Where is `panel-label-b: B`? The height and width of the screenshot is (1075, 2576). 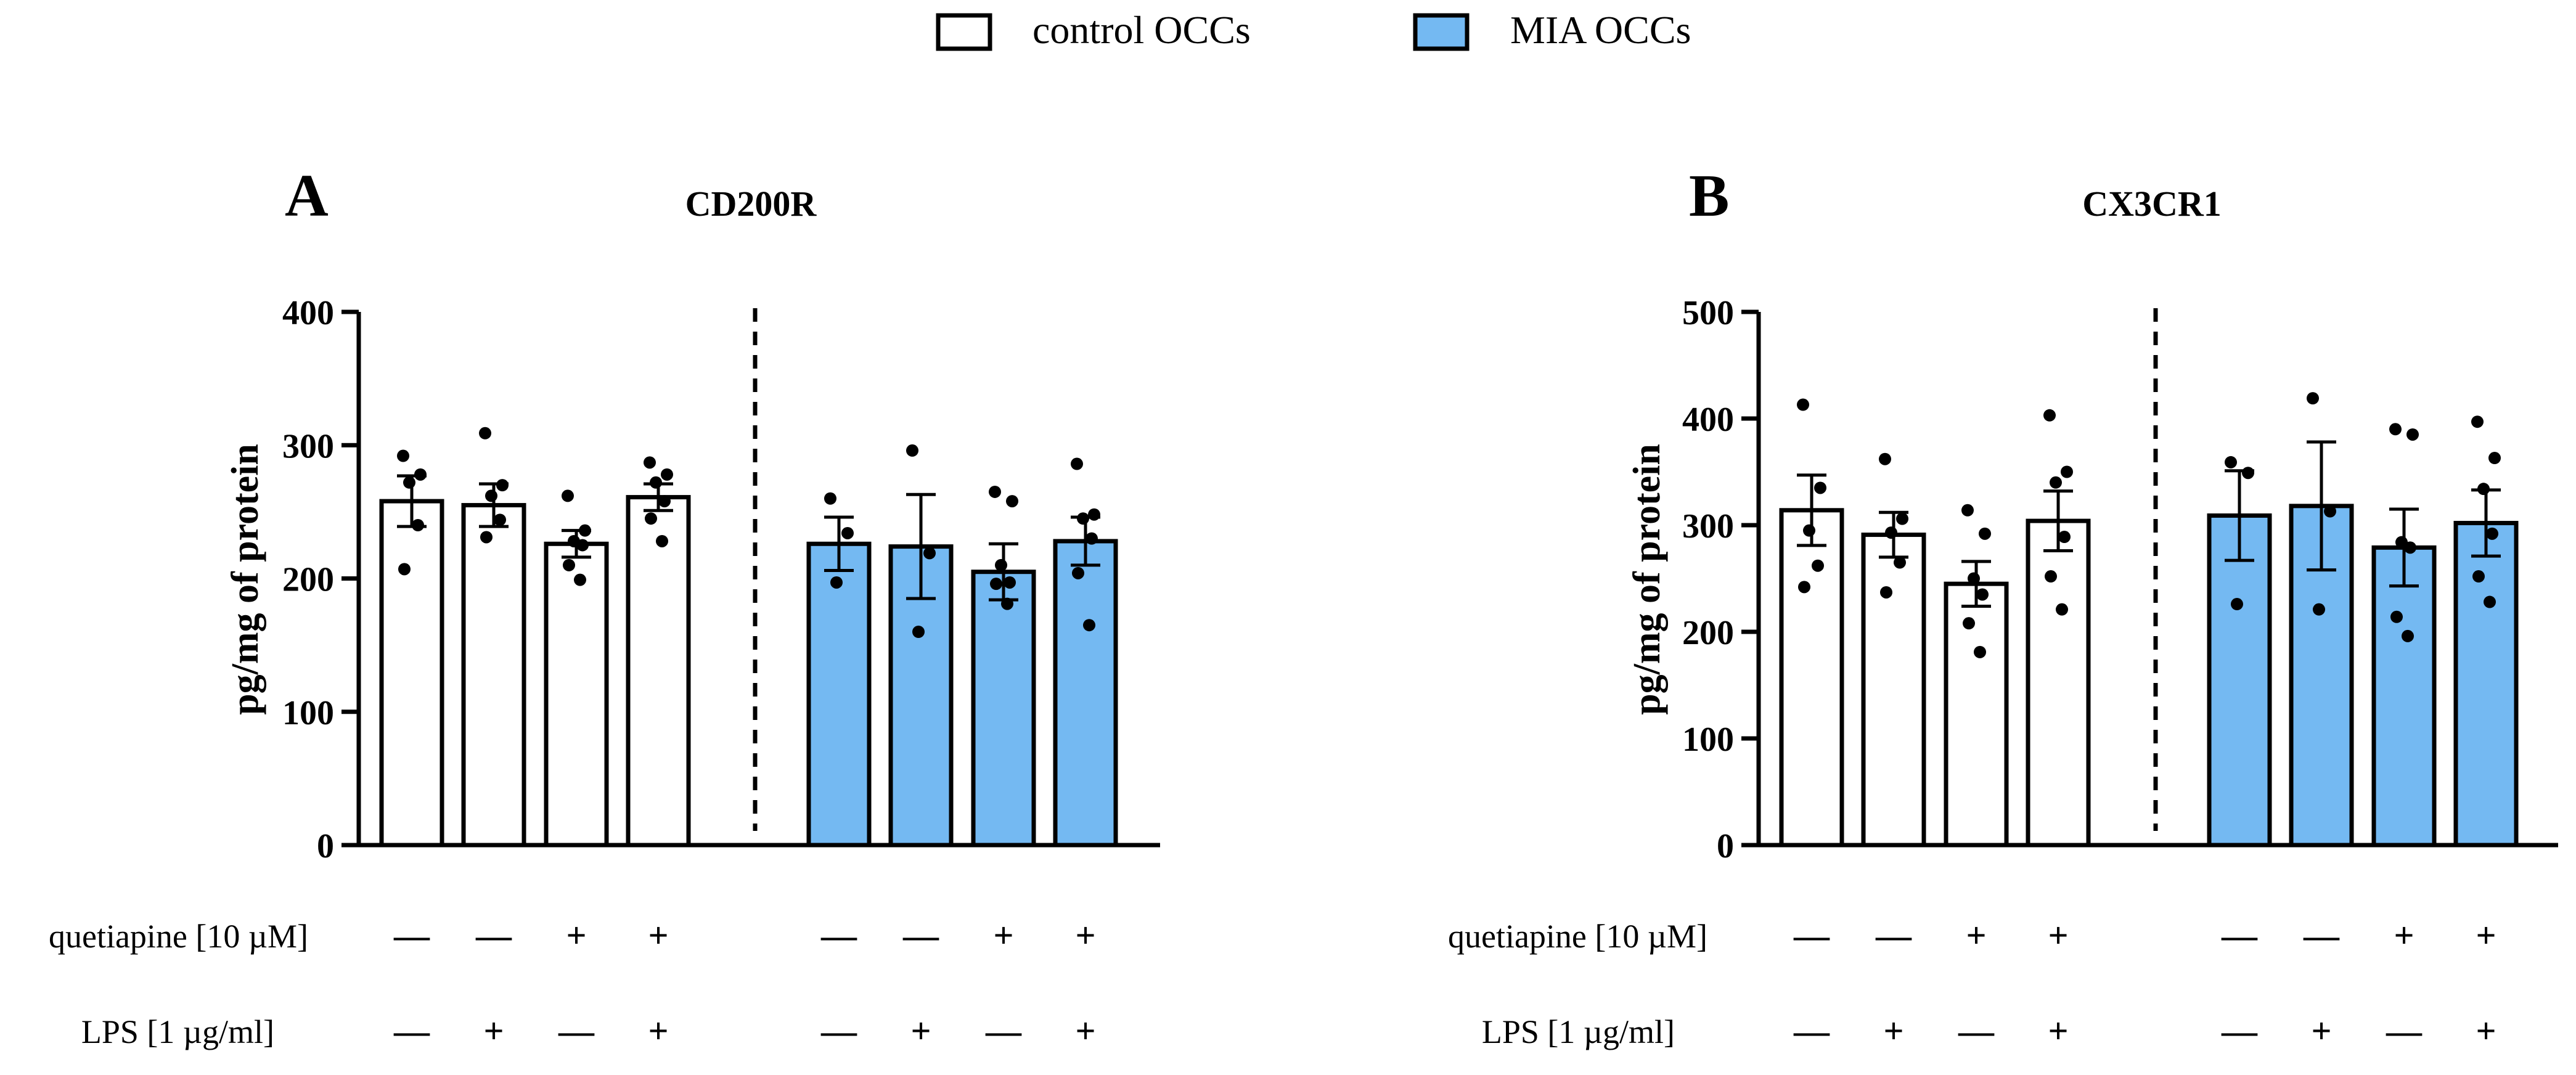 panel-label-b: B is located at coordinates (1709, 196).